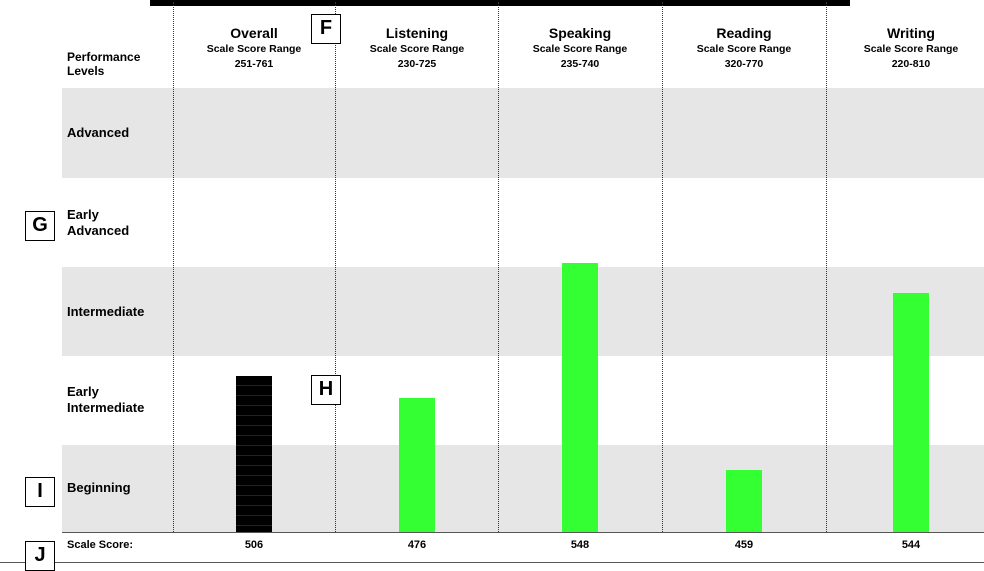 The image size is (984, 571). I want to click on column-range-writing: 220-810, so click(911, 64).